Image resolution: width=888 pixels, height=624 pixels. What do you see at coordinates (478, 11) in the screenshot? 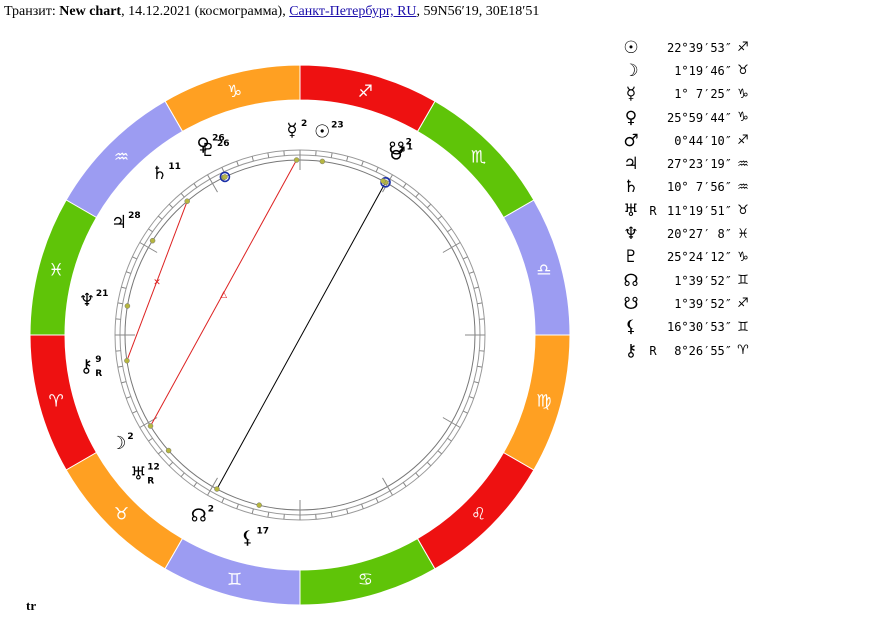
I see `header-coordinates: , 59N56′19, 30E18′51` at bounding box center [478, 11].